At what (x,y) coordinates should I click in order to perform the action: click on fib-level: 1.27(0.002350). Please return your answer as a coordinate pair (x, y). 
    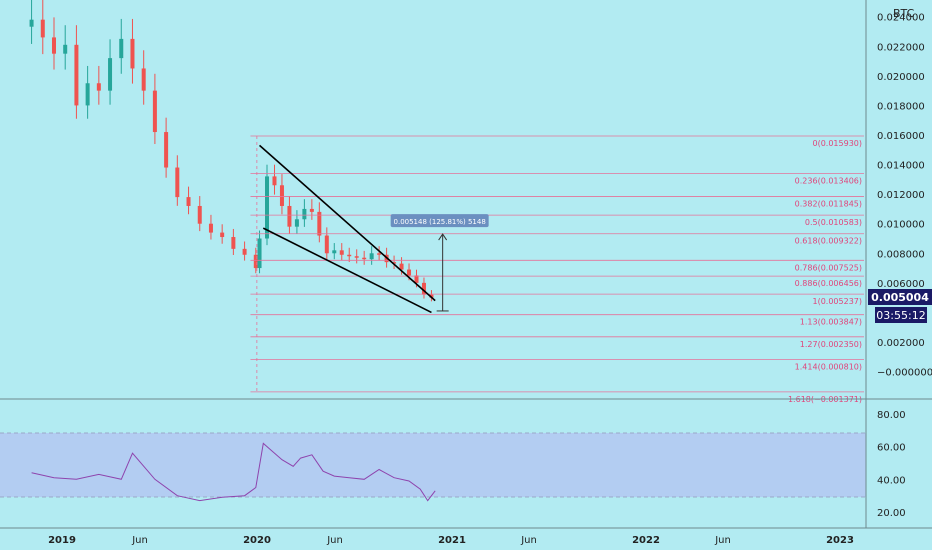
    Looking at the image, I should click on (557, 342).